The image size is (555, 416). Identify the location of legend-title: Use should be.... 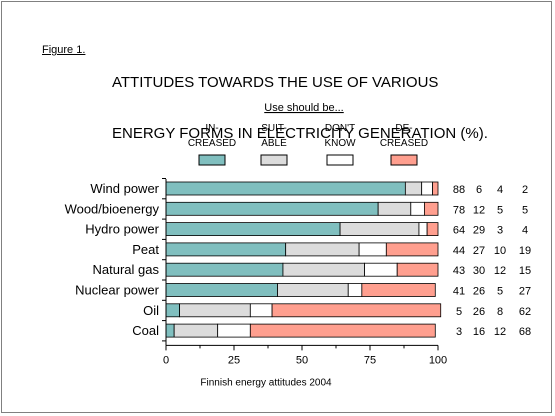
(304, 108).